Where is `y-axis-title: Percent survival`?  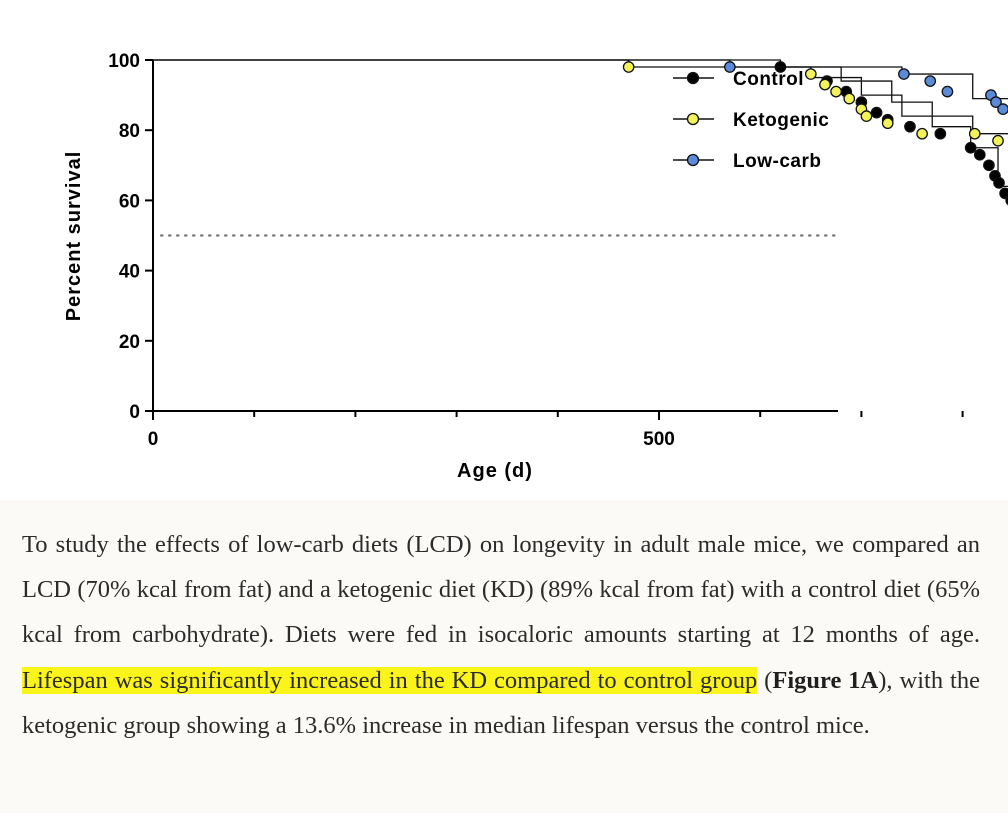
y-axis-title: Percent survival is located at coordinates (74, 236).